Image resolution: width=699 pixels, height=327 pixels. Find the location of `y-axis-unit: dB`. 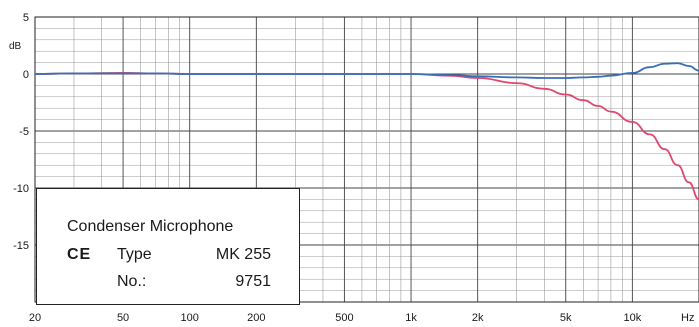

y-axis-unit: dB is located at coordinates (15, 46).